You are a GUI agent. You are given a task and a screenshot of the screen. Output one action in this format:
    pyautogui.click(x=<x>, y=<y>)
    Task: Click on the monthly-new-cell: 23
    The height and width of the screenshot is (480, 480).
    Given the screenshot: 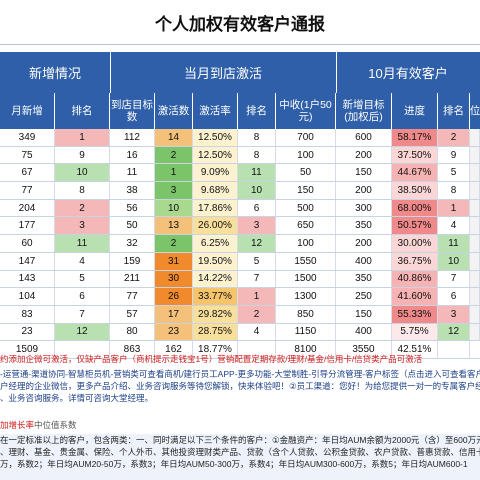 What is the action you would take?
    pyautogui.click(x=27, y=332)
    